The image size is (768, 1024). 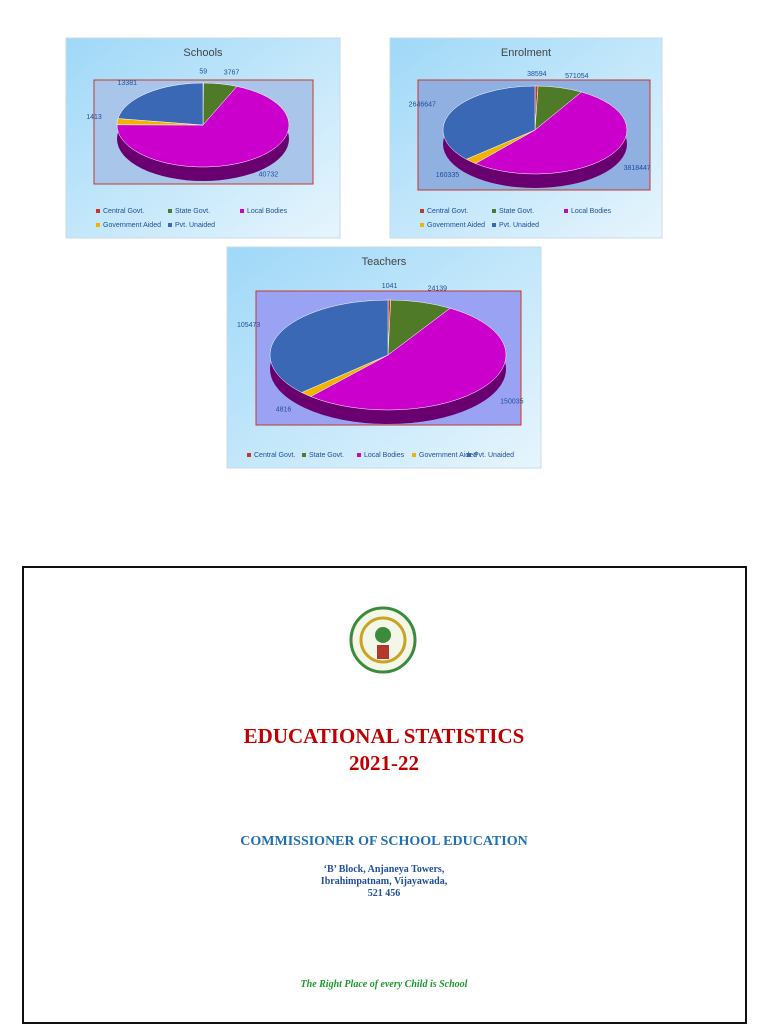 I want to click on doc-address: 521 456, so click(x=384, y=893).